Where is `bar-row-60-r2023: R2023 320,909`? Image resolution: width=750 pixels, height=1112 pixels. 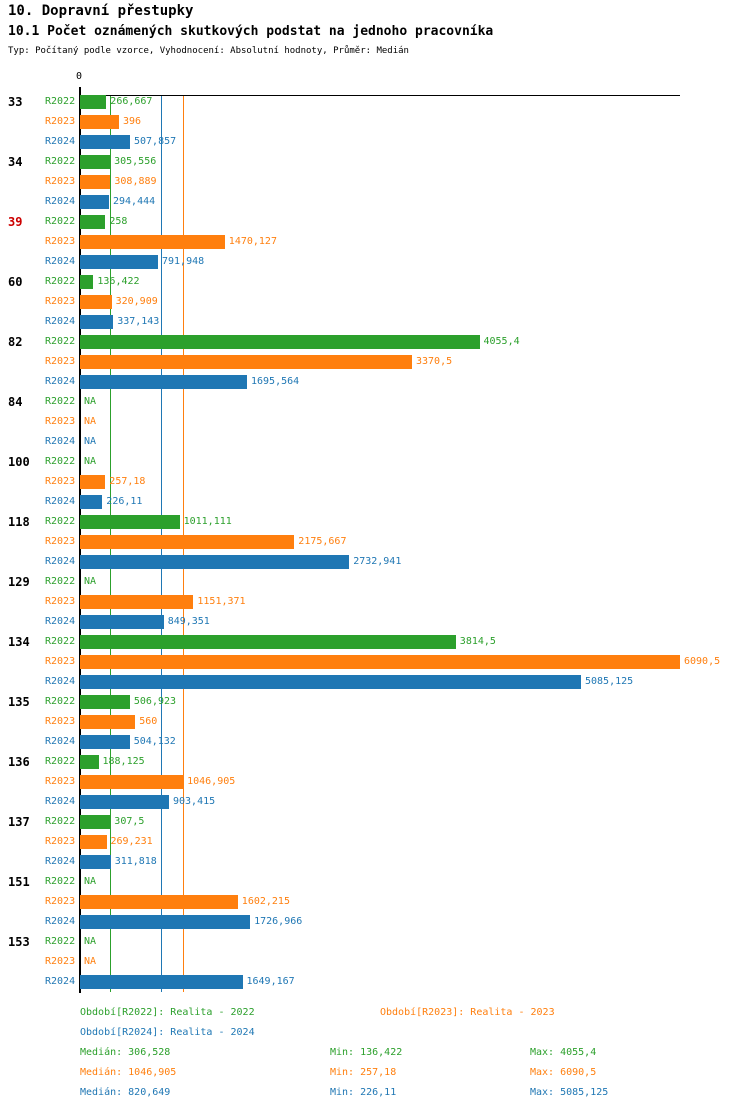
bar-row-60-r2023: R2023 320,909 is located at coordinates (375, 302).